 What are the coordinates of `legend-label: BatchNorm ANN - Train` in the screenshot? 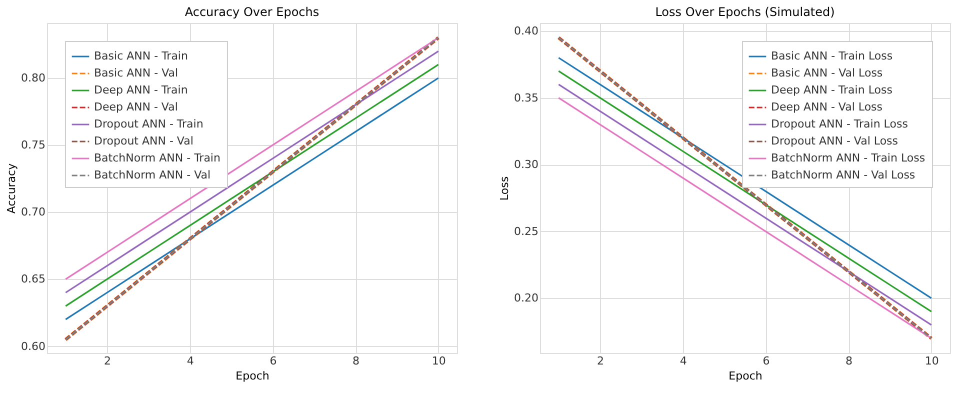 It's located at (157, 158).